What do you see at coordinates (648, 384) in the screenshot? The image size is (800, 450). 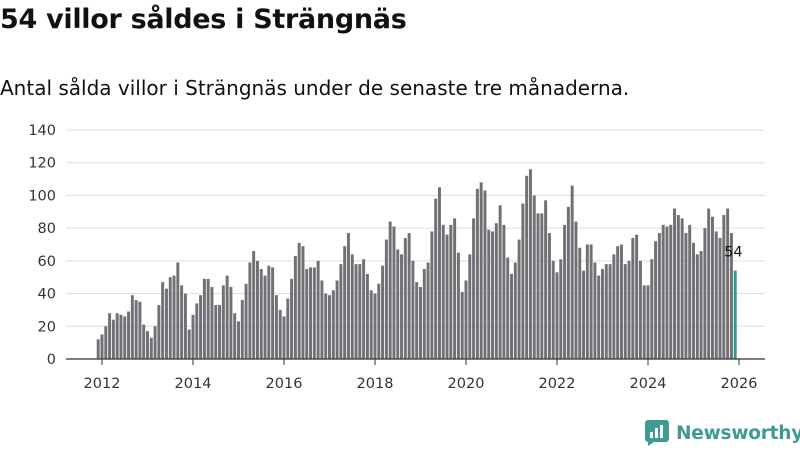 I see `x-tick-label: 2024` at bounding box center [648, 384].